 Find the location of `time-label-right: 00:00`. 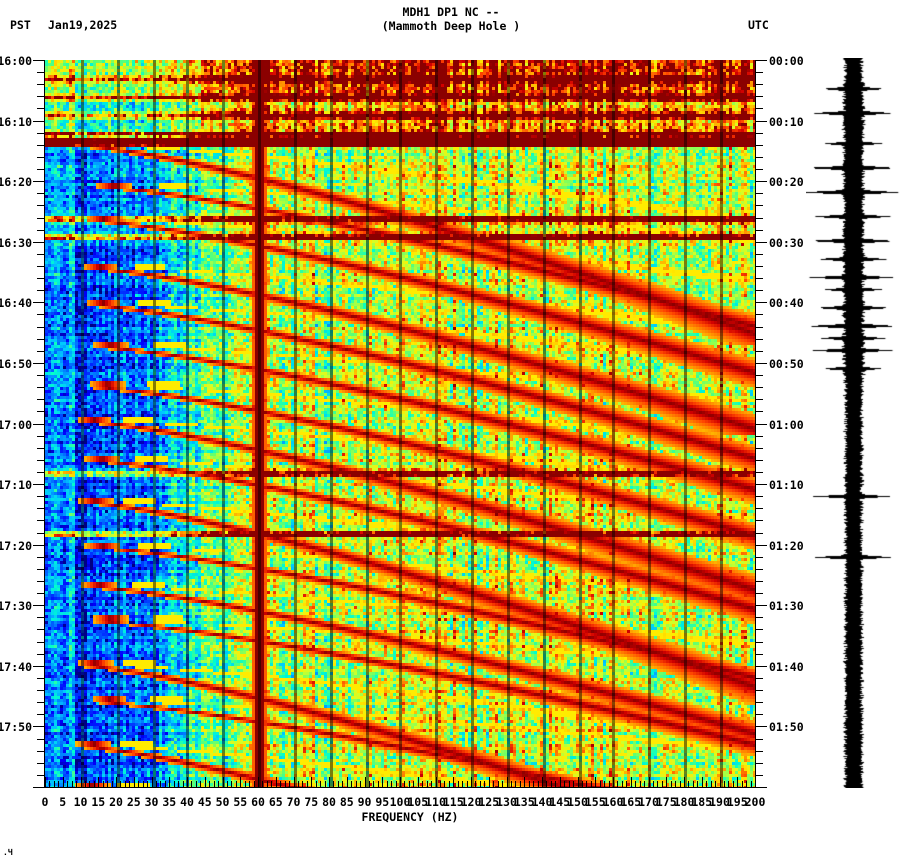

time-label-right: 00:00 is located at coordinates (786, 61).